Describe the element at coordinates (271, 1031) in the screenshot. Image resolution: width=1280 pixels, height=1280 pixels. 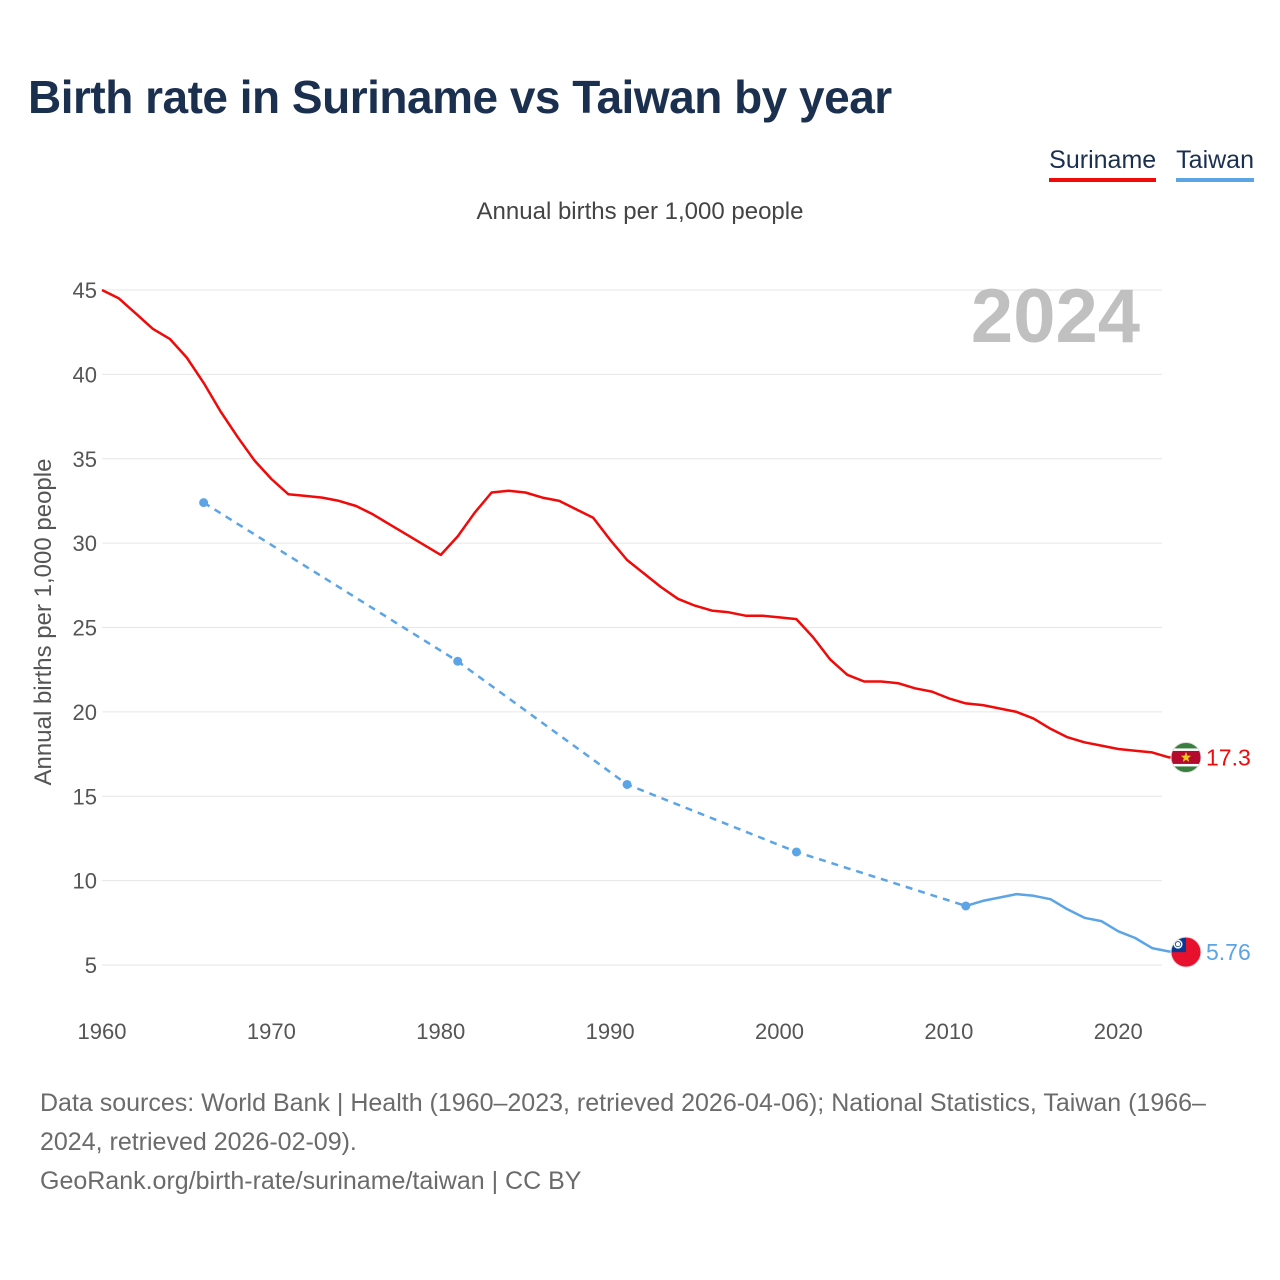
I see `x-tick-label: 1970` at that location.